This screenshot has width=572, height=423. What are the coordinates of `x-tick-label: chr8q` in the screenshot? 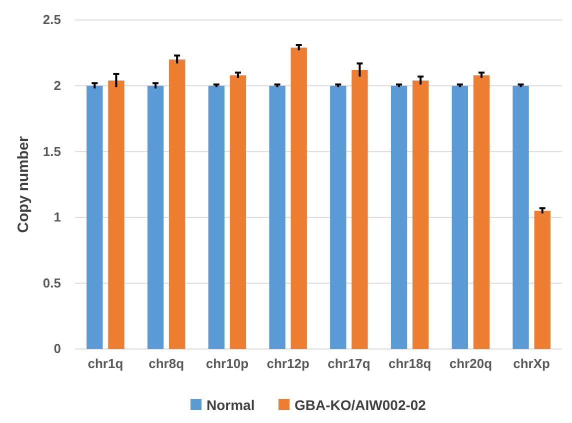 It's located at (166, 364).